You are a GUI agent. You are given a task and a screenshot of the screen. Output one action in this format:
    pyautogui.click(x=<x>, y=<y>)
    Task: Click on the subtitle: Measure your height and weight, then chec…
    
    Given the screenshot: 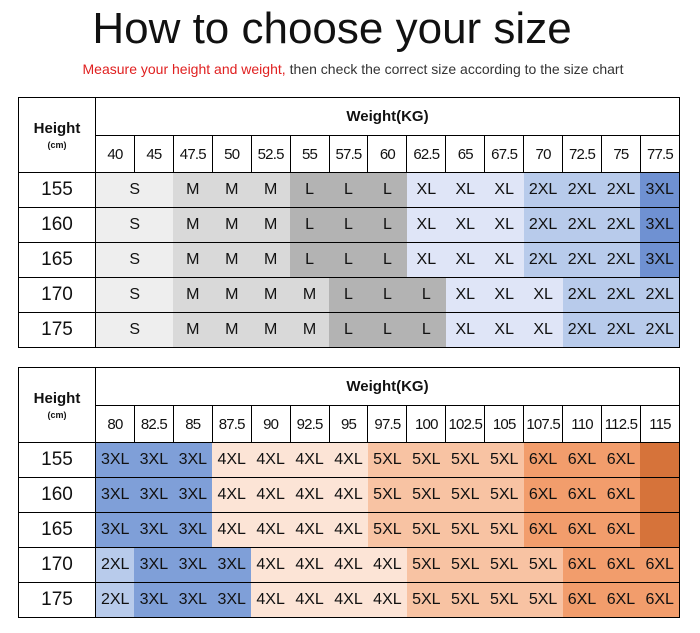 What is the action you would take?
    pyautogui.click(x=350, y=69)
    